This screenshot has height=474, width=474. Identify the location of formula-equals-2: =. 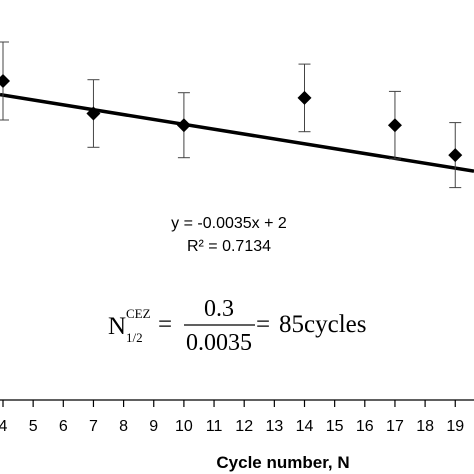
(263, 324).